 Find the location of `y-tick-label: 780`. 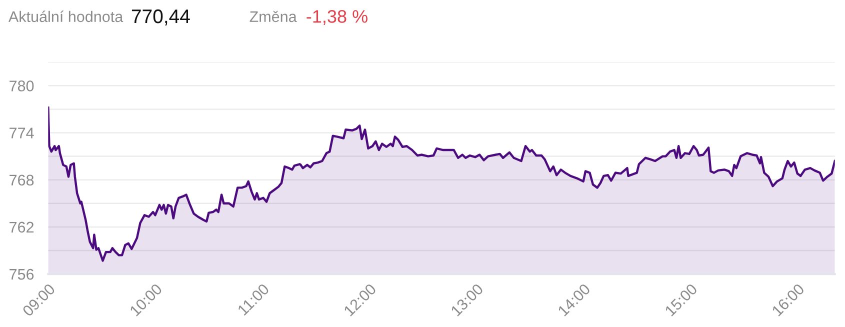

y-tick-label: 780 is located at coordinates (22, 86).